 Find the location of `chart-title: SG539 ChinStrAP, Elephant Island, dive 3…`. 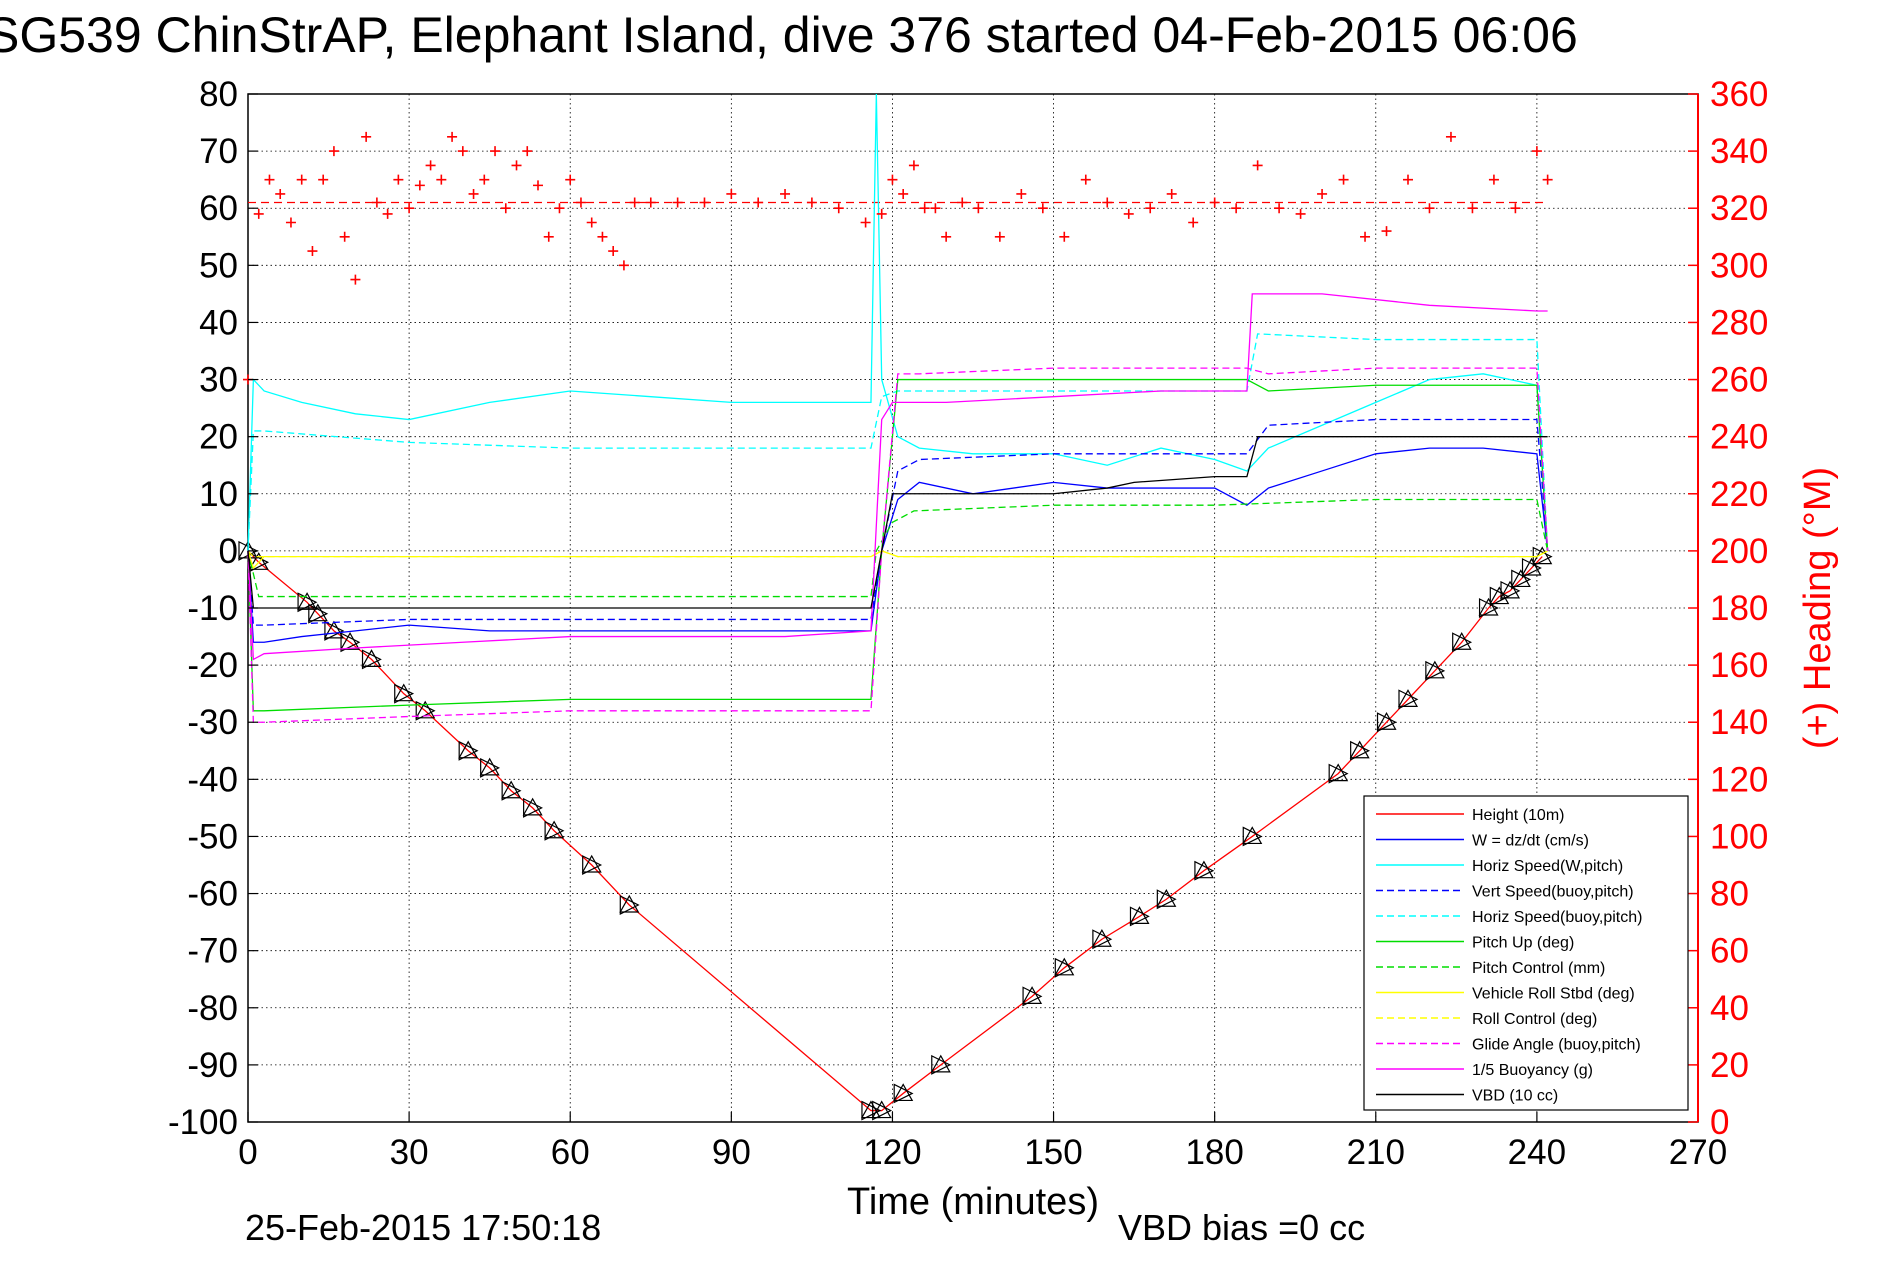

chart-title: SG539 ChinStrAP, Elephant Island, dive 3… is located at coordinates (789, 35).